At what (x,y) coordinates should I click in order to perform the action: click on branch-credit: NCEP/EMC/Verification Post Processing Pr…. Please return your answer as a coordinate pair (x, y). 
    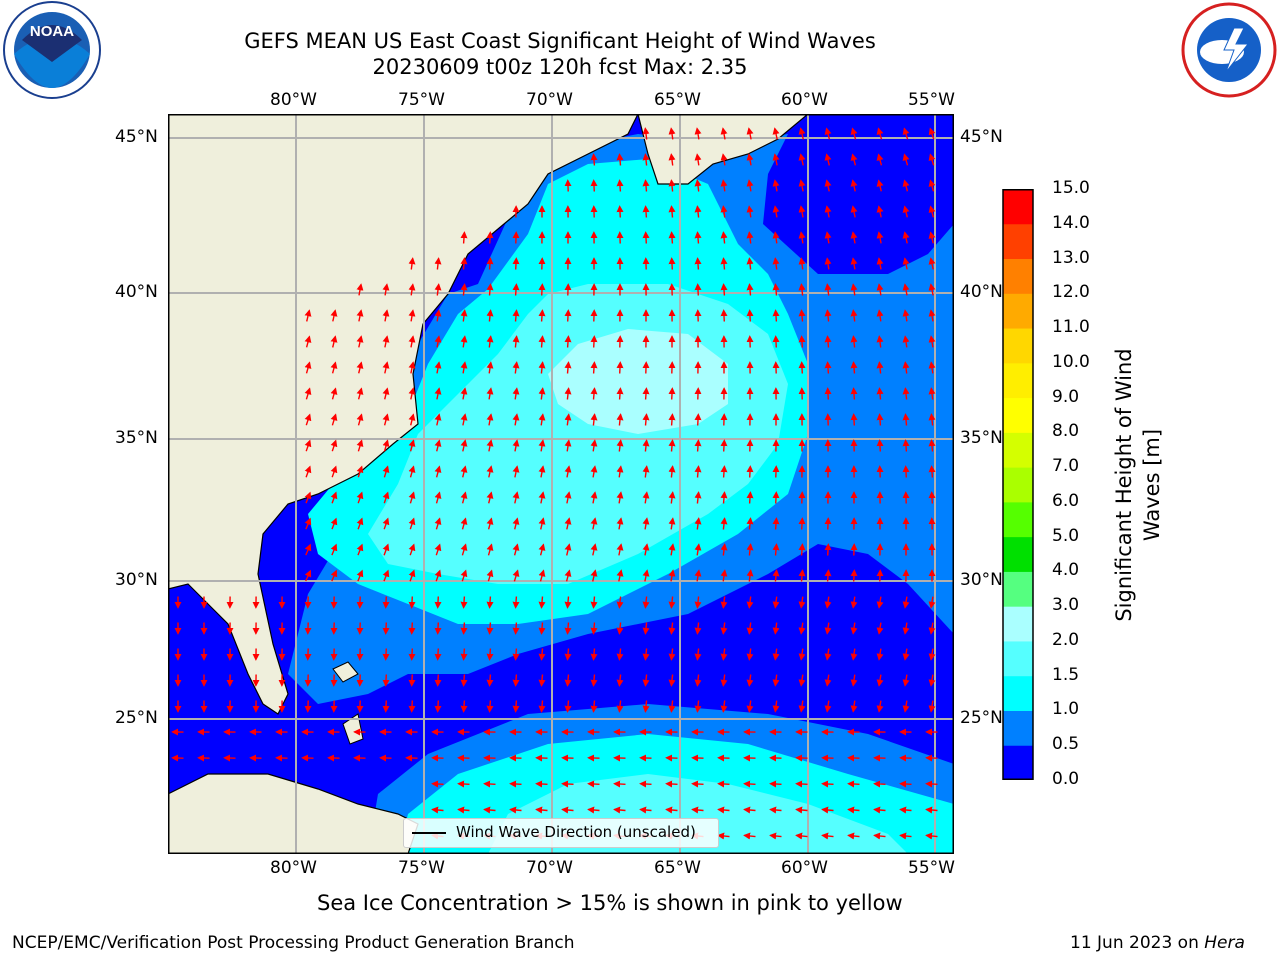
    Looking at the image, I should click on (293, 943).